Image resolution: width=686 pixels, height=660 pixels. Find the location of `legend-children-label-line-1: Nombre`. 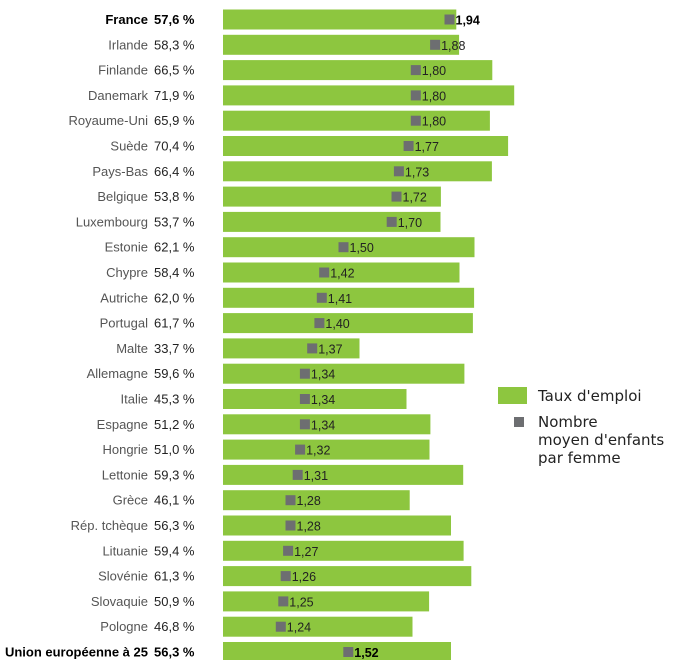

legend-children-label-line-1: Nombre is located at coordinates (568, 422).